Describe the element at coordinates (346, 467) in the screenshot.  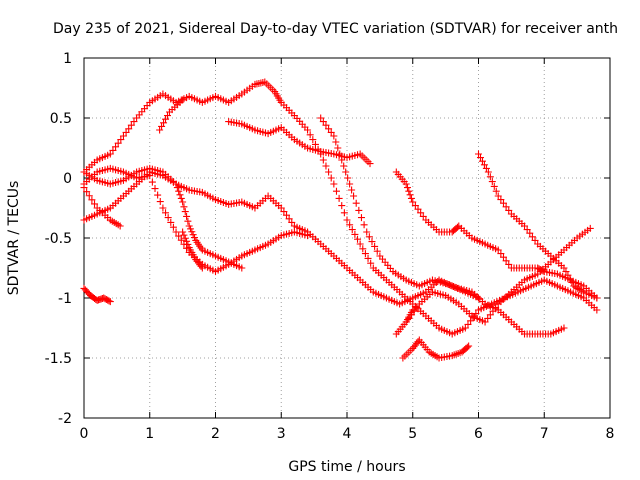
I see `x-axis-label: GPS time / hours` at that location.